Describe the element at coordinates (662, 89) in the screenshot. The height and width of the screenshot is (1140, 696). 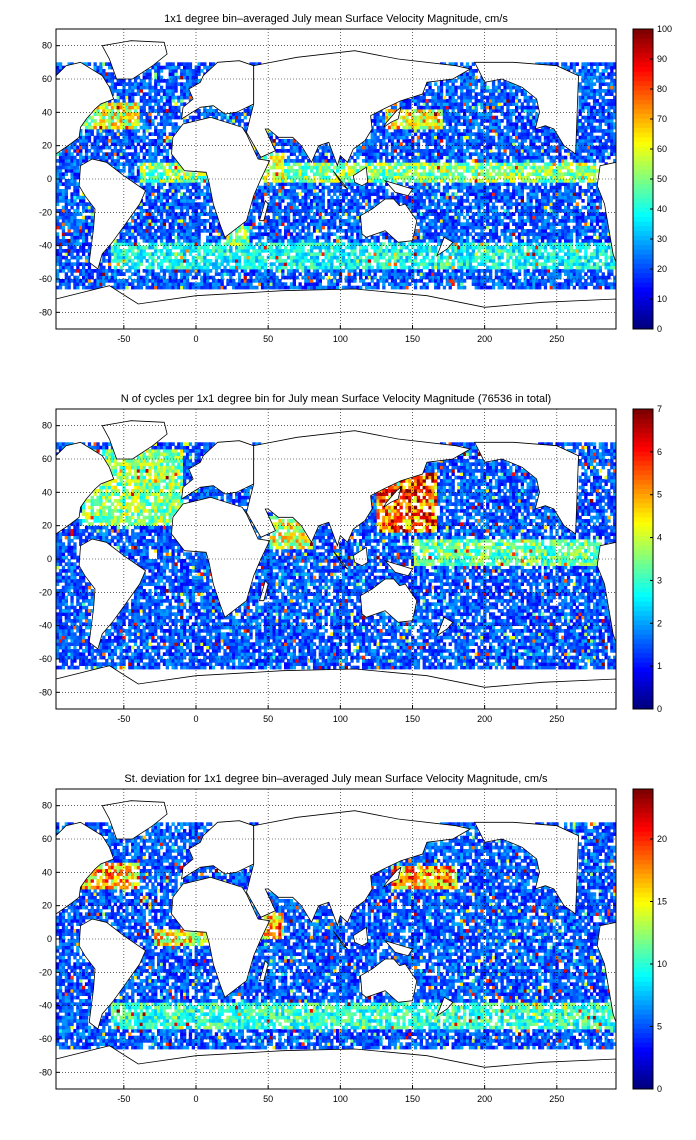
I see `colorbar-tick-label: 80` at that location.